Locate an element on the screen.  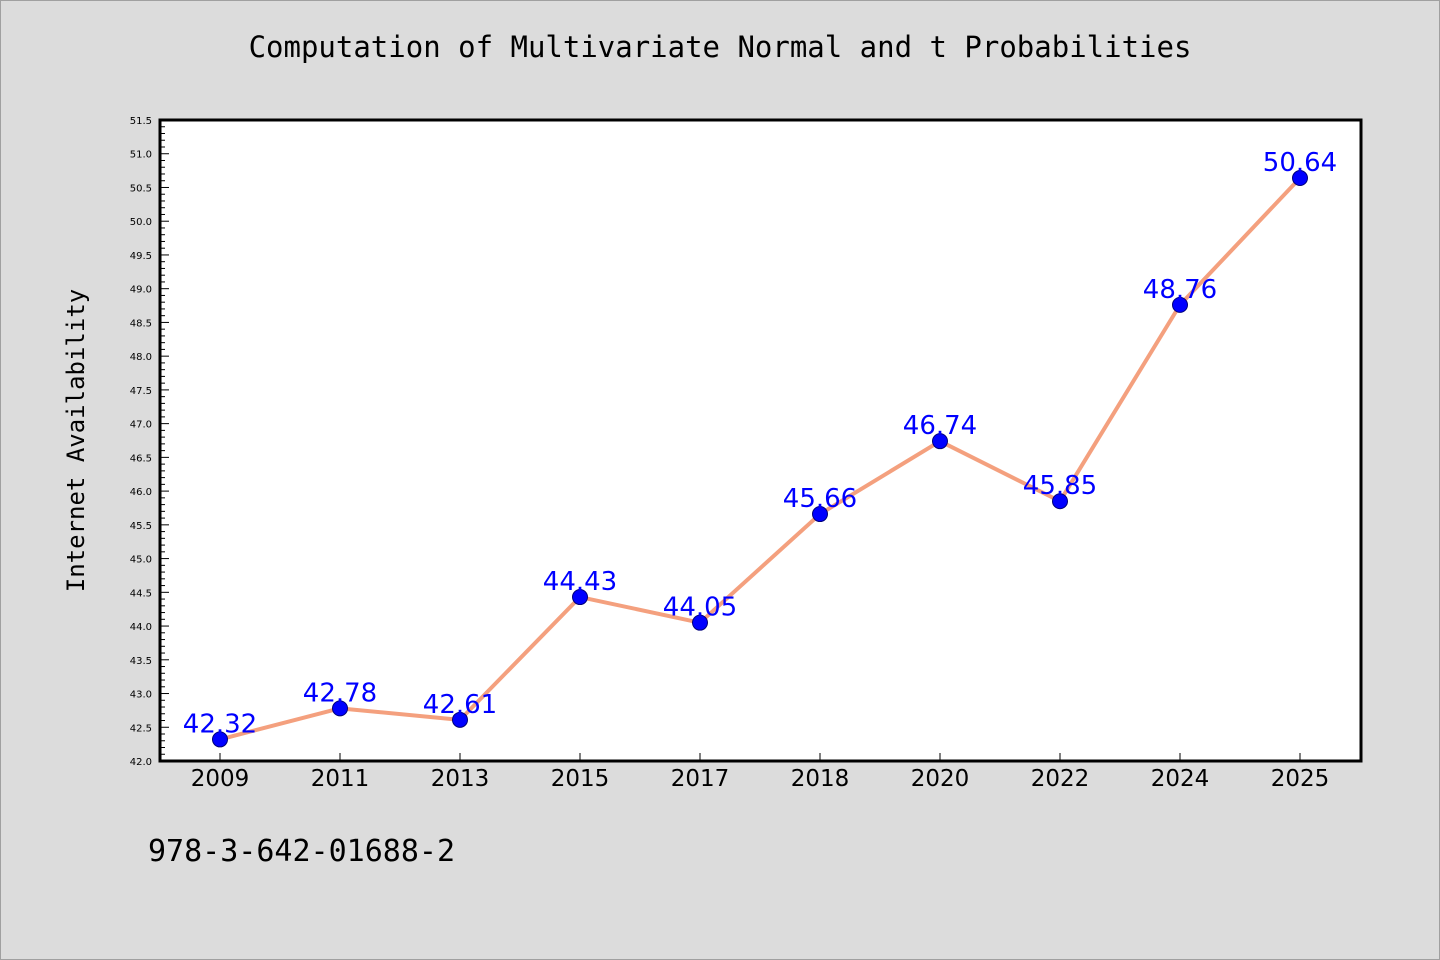
y-tick-label: 45.0 is located at coordinates (141, 560).